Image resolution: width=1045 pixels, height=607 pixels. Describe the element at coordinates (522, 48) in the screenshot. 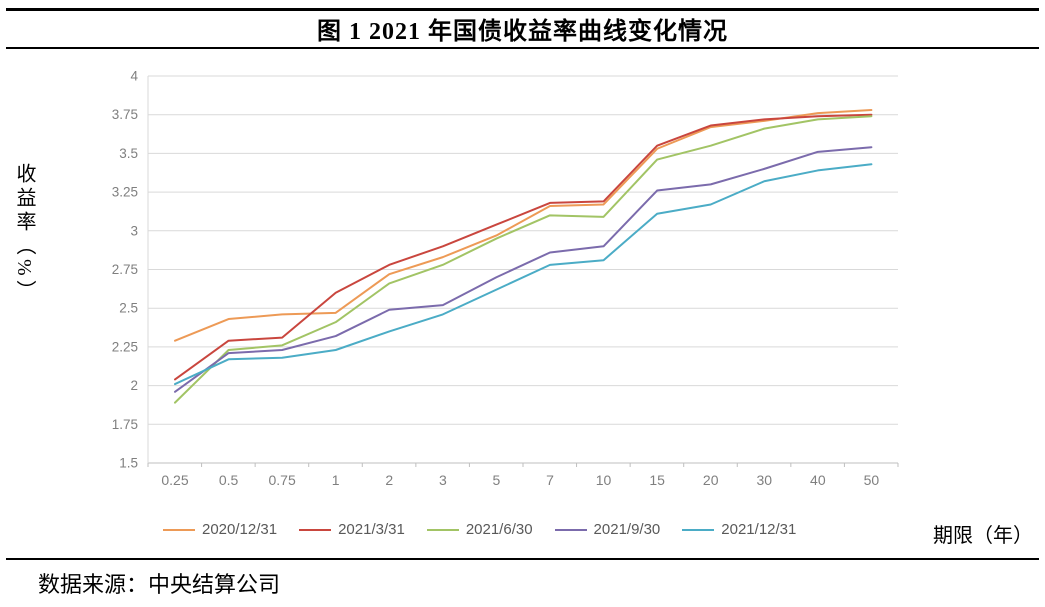

I see `title-underline-rule` at that location.